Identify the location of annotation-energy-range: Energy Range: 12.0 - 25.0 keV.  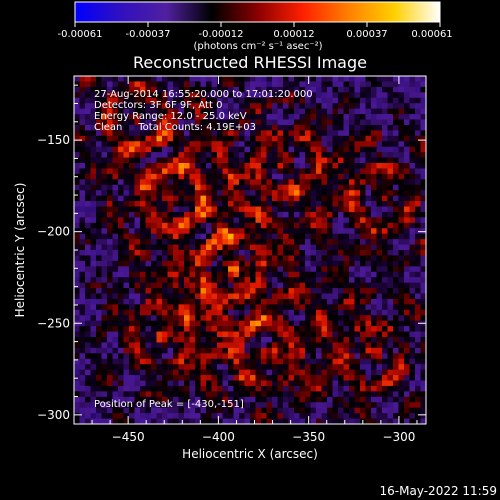
(170, 116).